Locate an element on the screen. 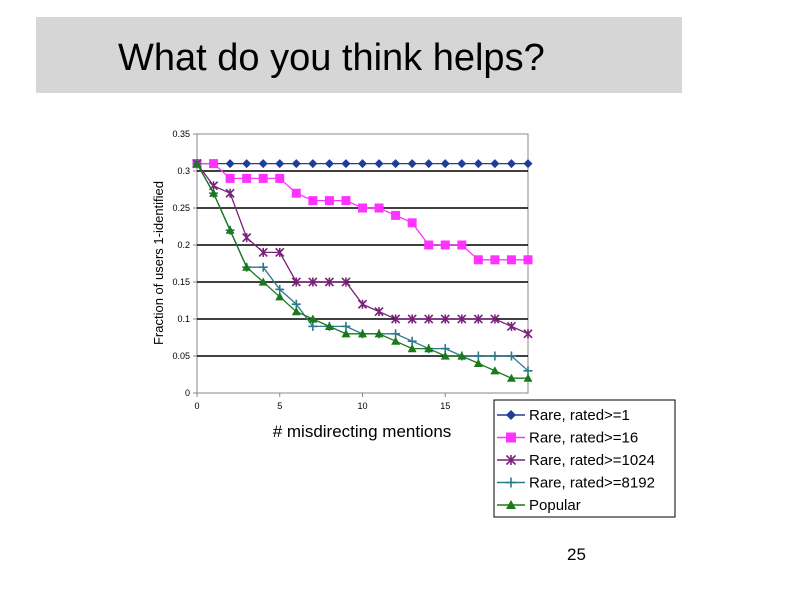  legend-label: Rare, rated>=8192 is located at coordinates (592, 483).